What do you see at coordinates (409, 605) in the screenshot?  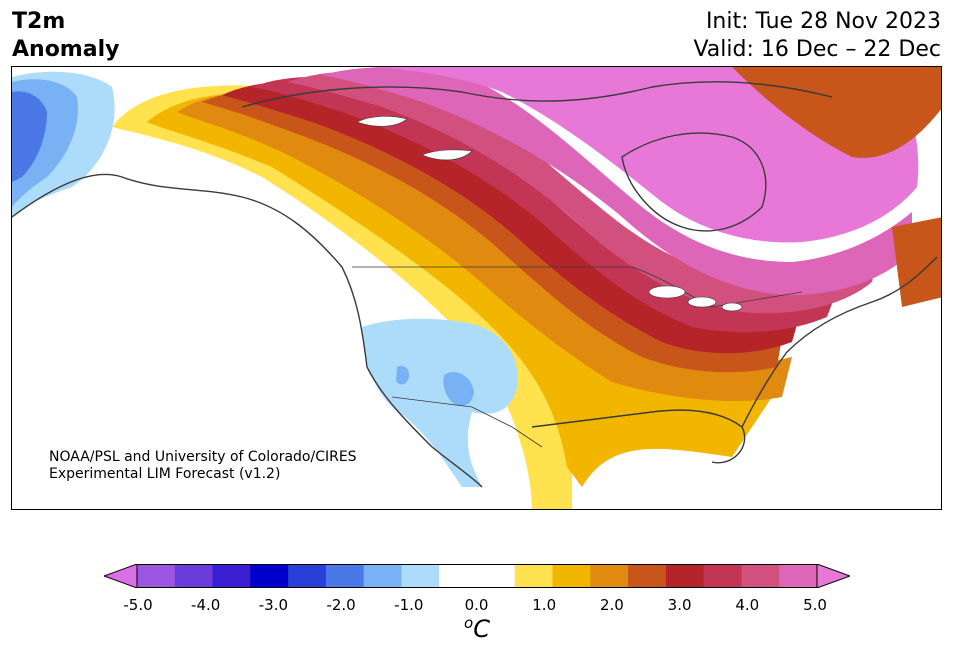 I see `colorbar-tick-label: -1.0` at bounding box center [409, 605].